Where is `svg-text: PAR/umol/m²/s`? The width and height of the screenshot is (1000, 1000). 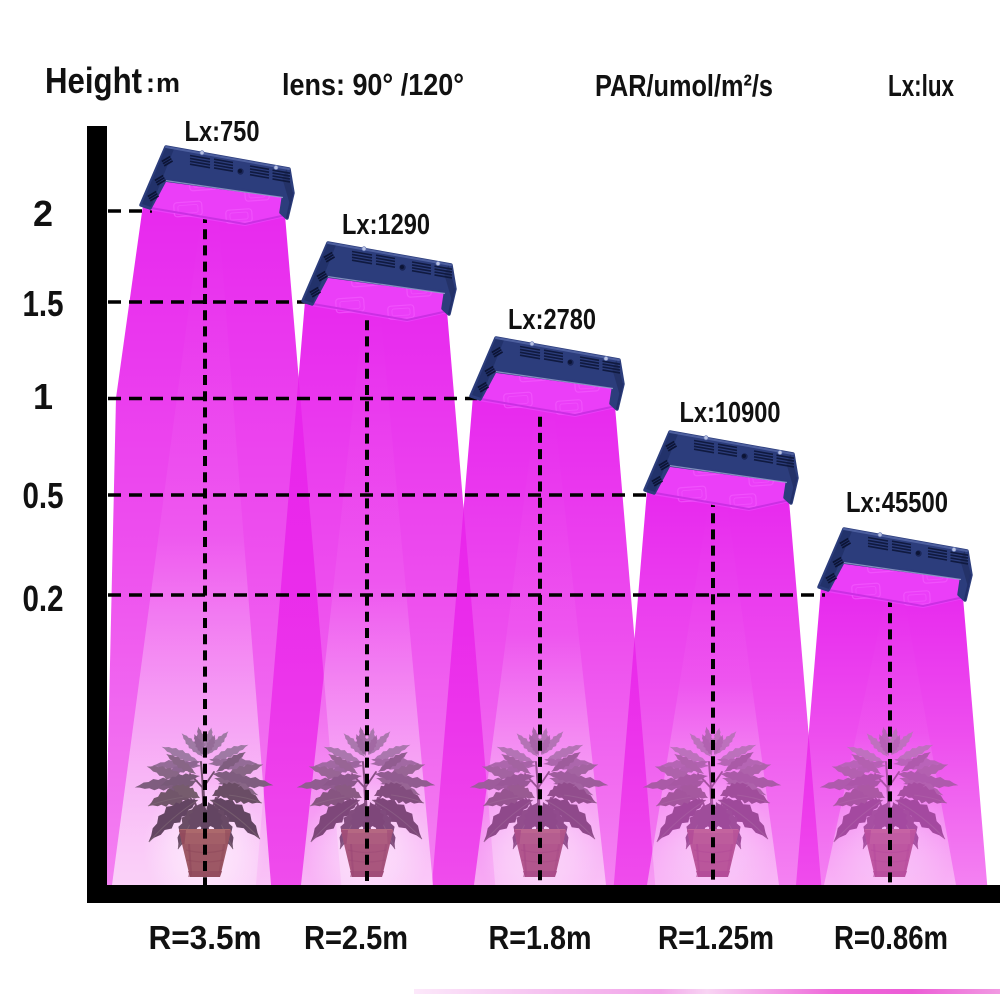
svg-text: PAR/umol/m²/s is located at coordinates (684, 85).